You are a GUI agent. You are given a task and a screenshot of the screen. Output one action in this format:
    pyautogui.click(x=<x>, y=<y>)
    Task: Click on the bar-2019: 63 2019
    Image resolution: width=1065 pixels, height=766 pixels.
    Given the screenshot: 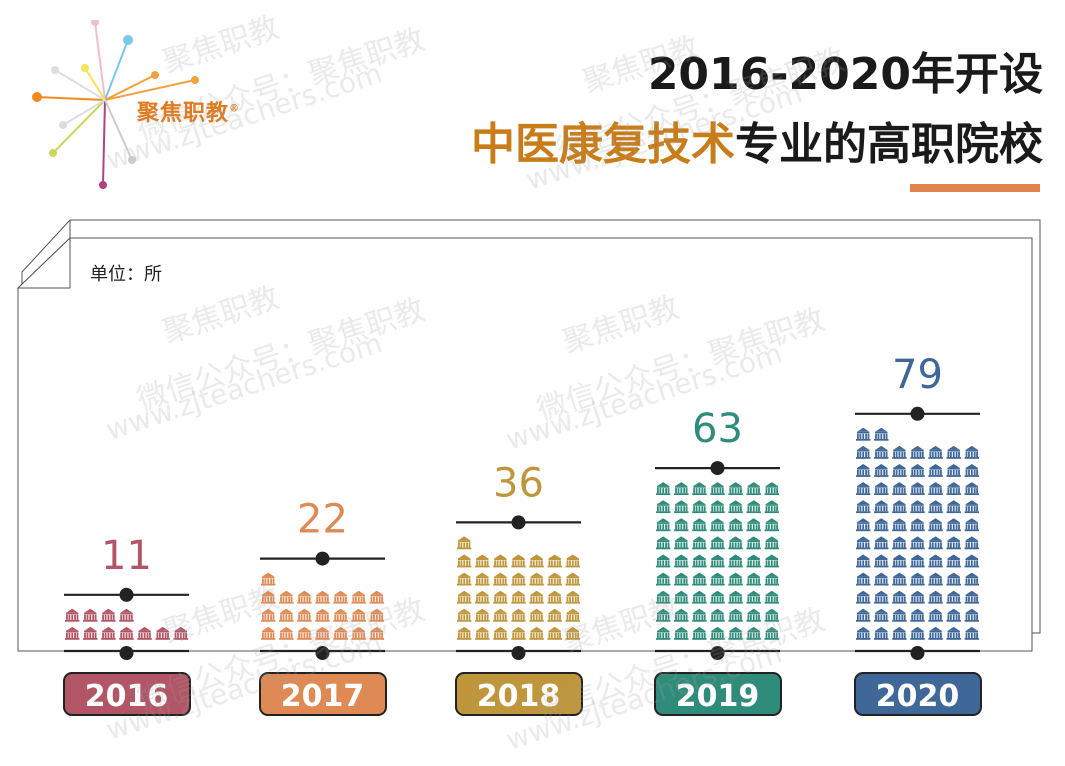 What is the action you would take?
    pyautogui.click(x=718, y=561)
    